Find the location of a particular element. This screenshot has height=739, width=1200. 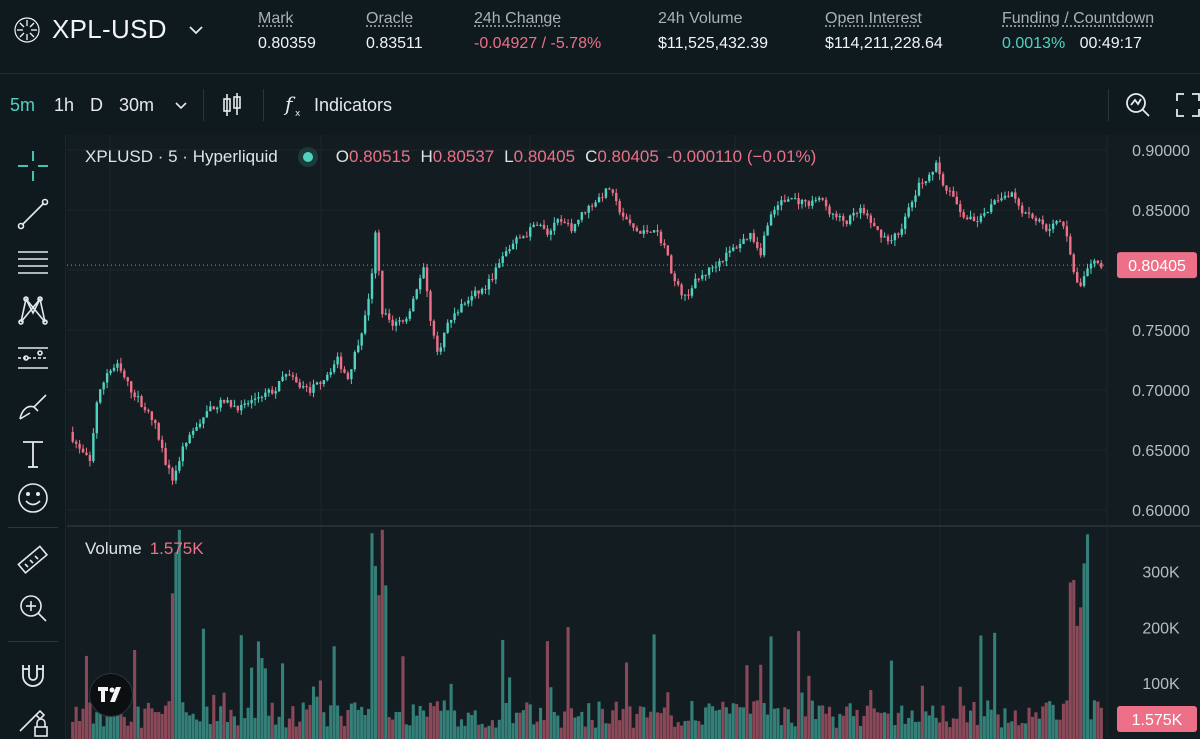

ruler-icon is located at coordinates (33, 560).